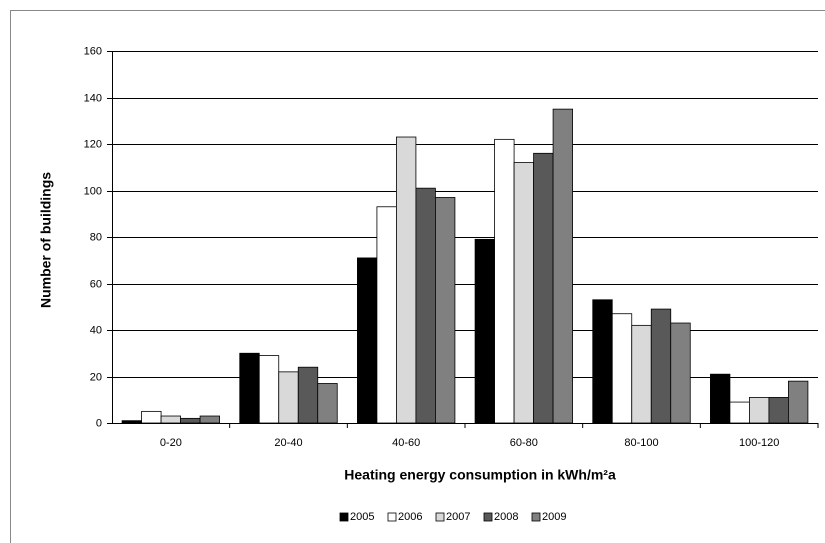 This screenshot has height=543, width=825. Describe the element at coordinates (96, 377) in the screenshot. I see `y-tick-label: 20` at that location.